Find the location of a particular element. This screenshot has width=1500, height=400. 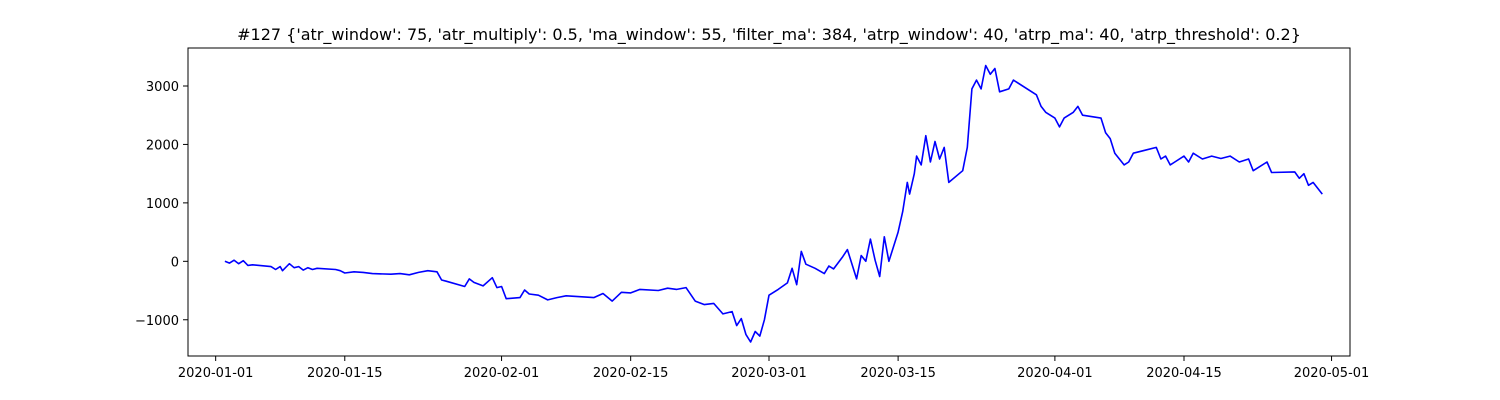

y-tick-label: 3000 is located at coordinates (162, 87).